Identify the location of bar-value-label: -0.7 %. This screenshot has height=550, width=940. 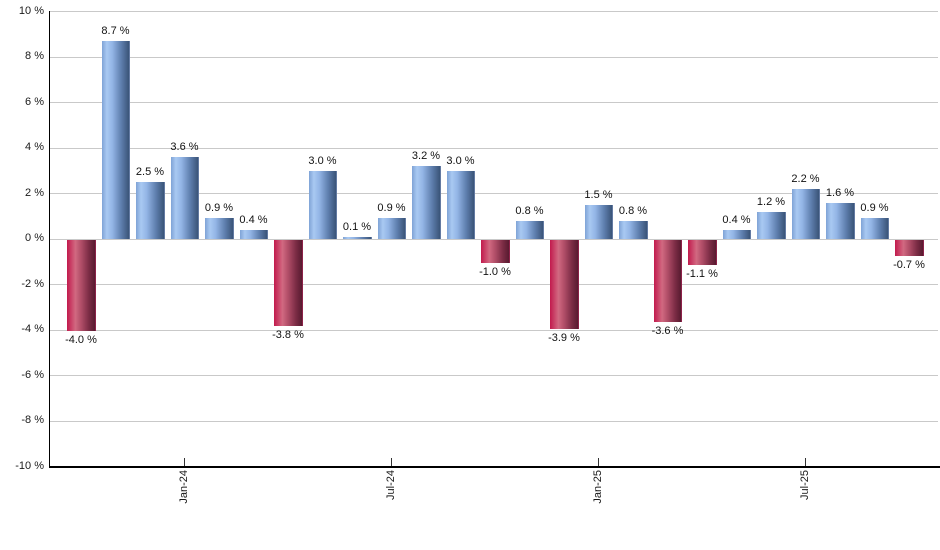
(909, 264).